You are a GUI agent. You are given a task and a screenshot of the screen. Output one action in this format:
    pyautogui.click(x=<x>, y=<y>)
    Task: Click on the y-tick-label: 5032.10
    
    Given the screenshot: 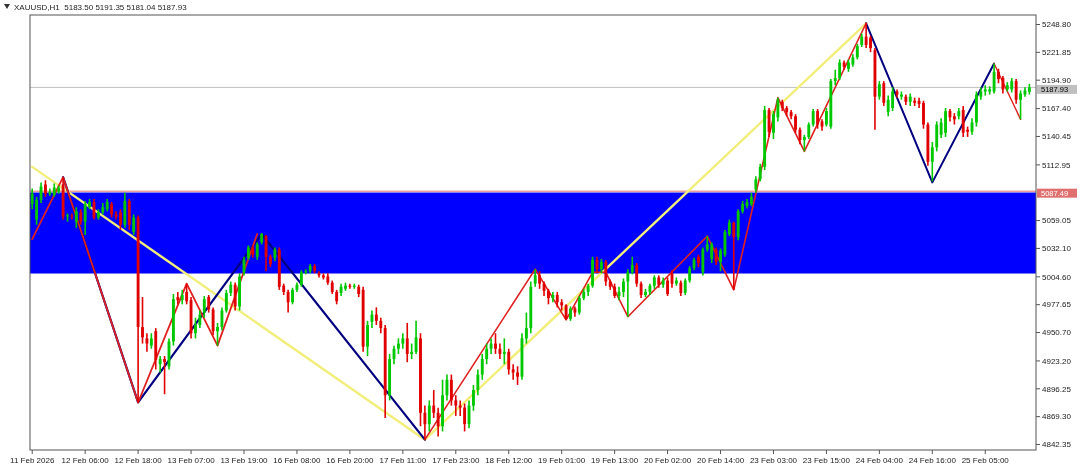 What is the action you would take?
    pyautogui.click(x=1057, y=249)
    